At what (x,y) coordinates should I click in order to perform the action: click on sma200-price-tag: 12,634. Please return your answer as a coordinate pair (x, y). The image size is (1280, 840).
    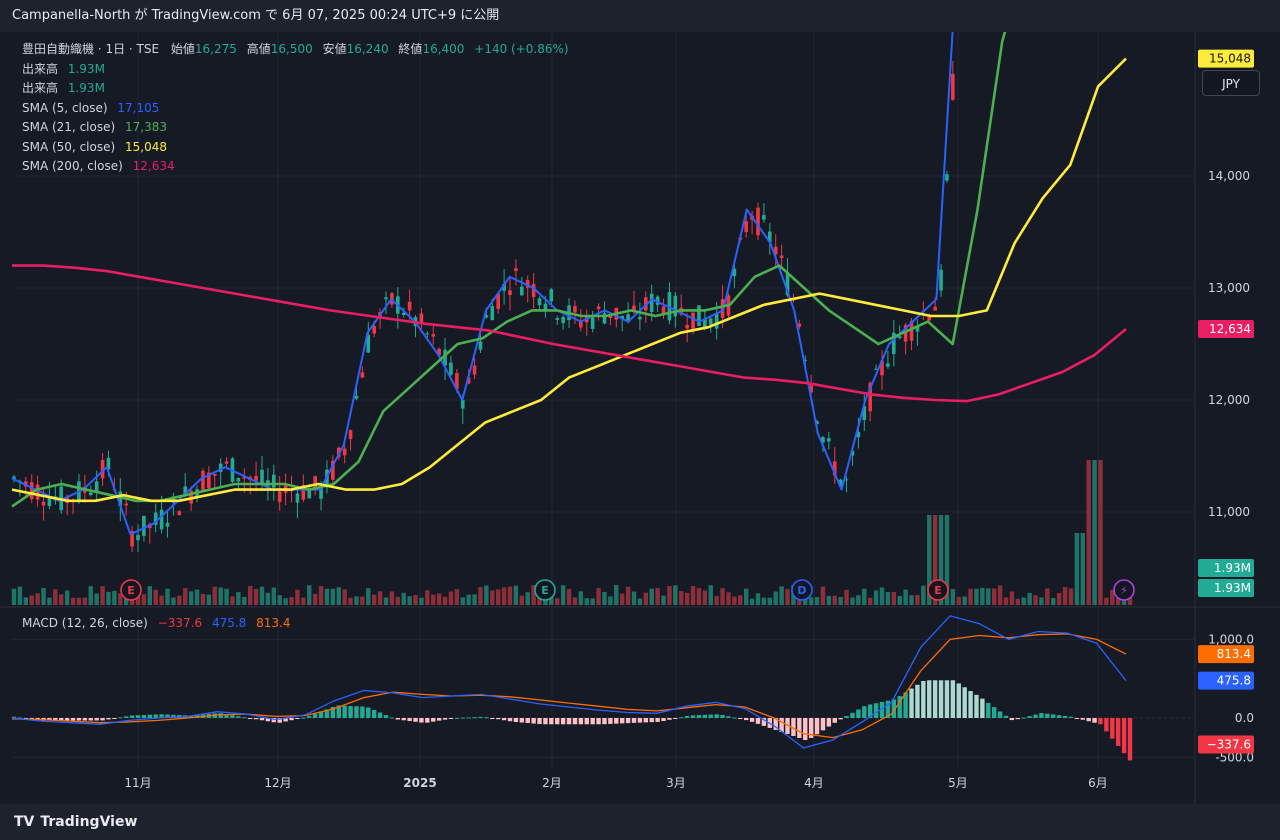
    Looking at the image, I should click on (1230, 329).